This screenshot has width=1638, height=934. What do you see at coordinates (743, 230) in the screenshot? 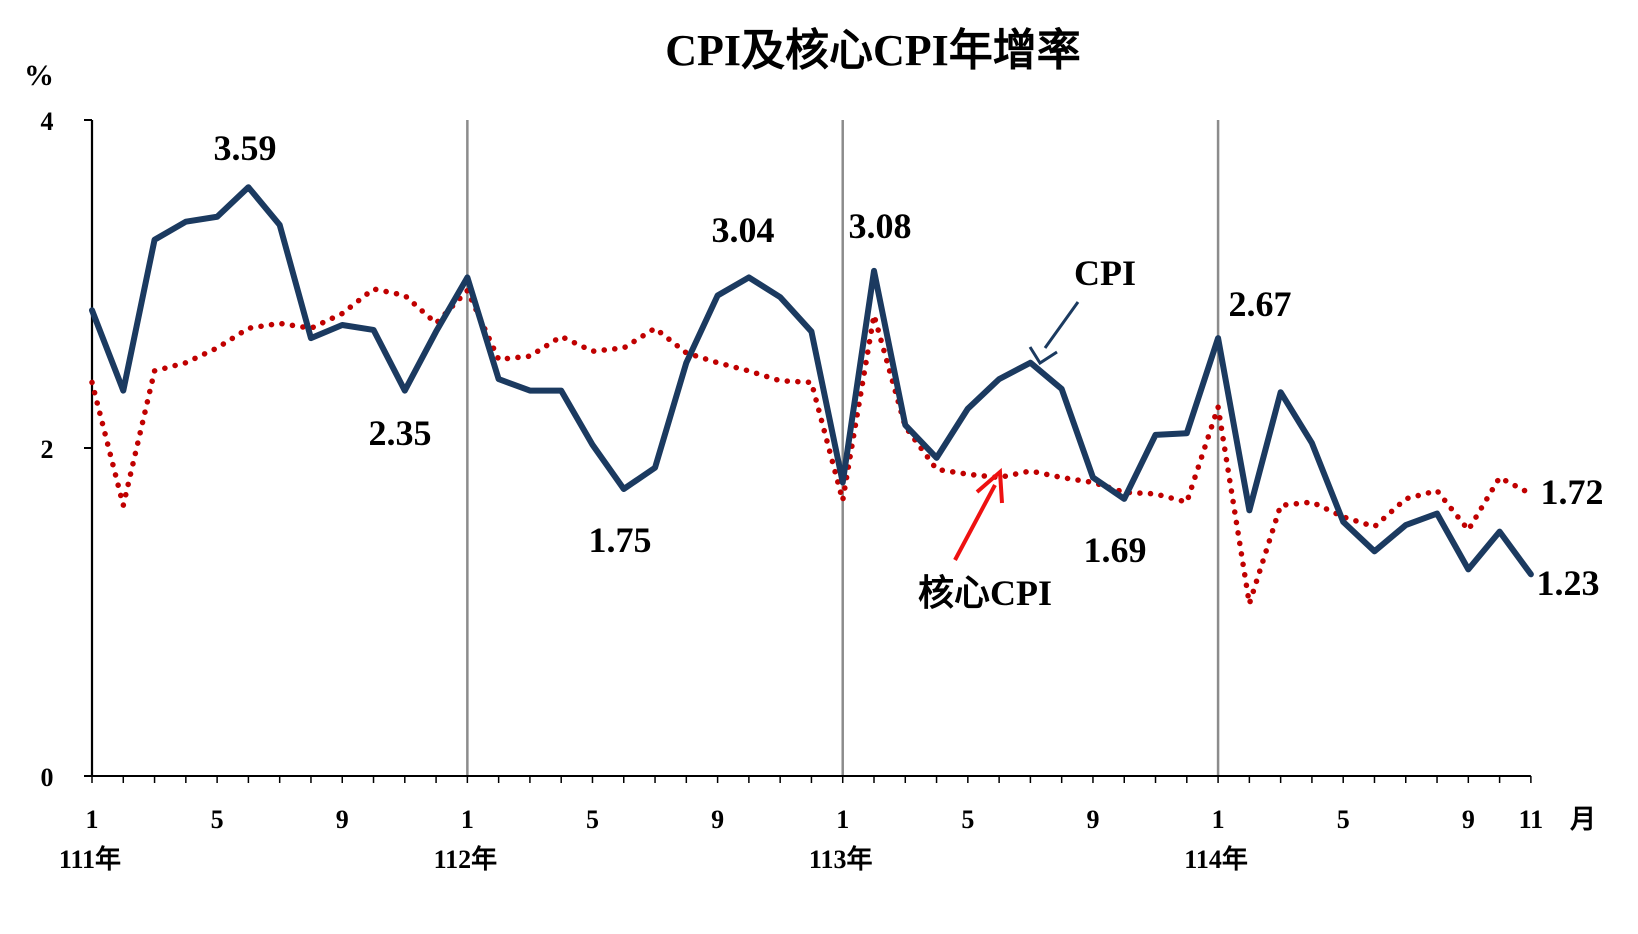
I see `cpi-value-label: 3.04` at bounding box center [743, 230].